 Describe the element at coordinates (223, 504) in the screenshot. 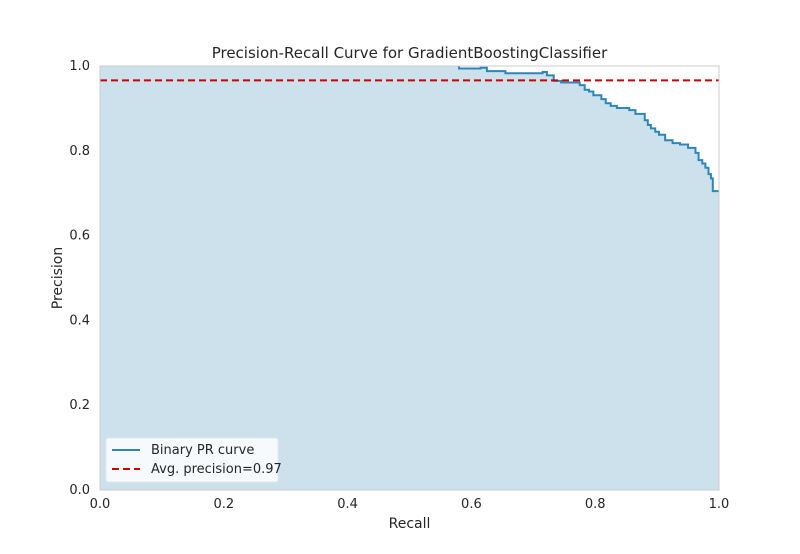

I see `x-tick-label: 0.2` at that location.